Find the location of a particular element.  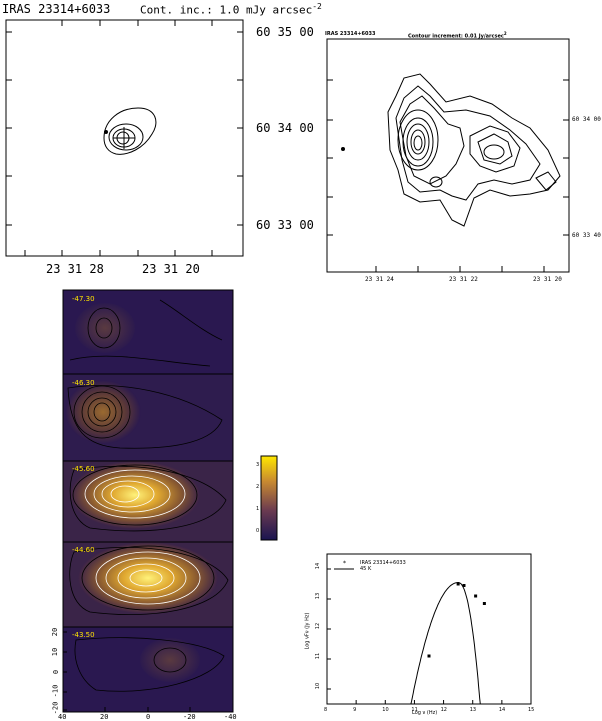

sed-x-tick-label: 14 is located at coordinates (502, 710).